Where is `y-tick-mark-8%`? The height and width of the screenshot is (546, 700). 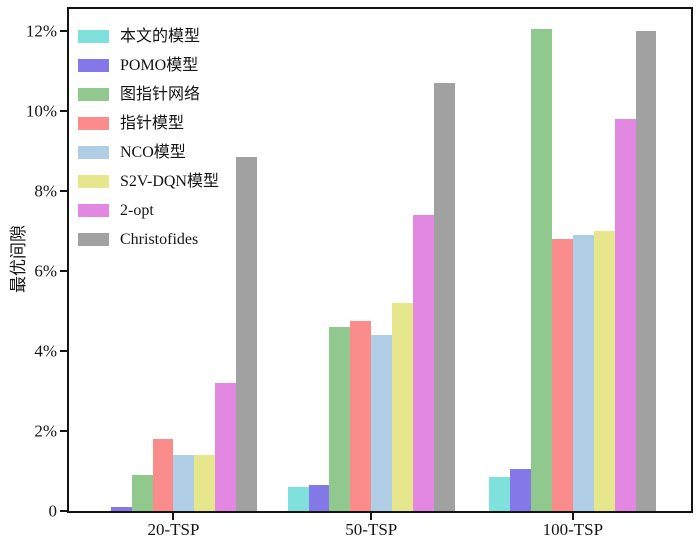 y-tick-mark-8% is located at coordinates (63, 191).